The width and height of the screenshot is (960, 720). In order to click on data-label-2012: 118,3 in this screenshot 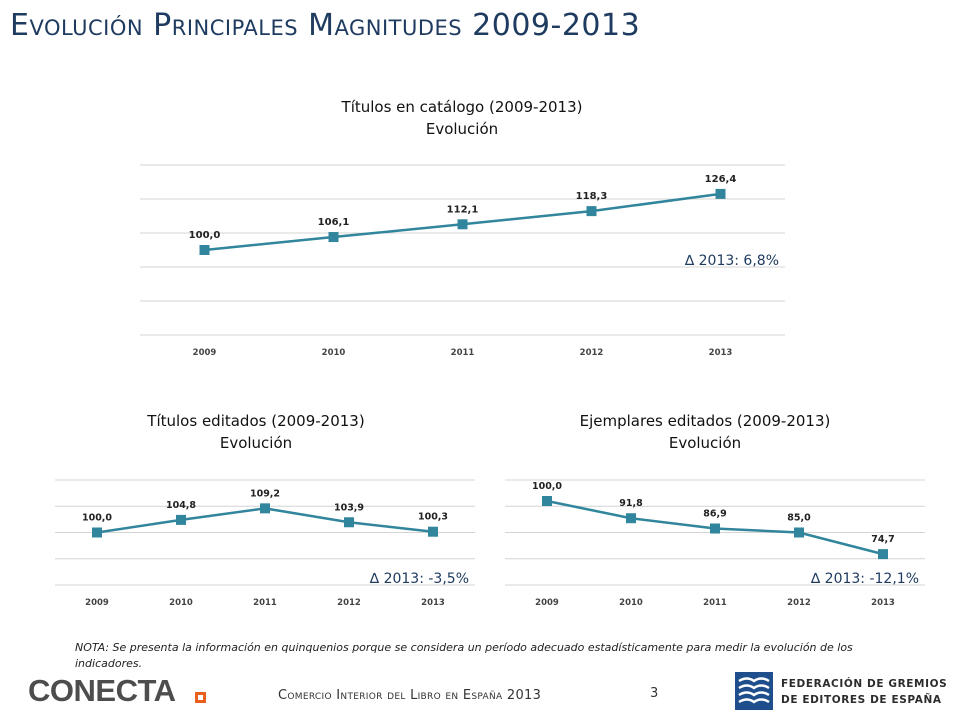, I will do `click(592, 196)`.